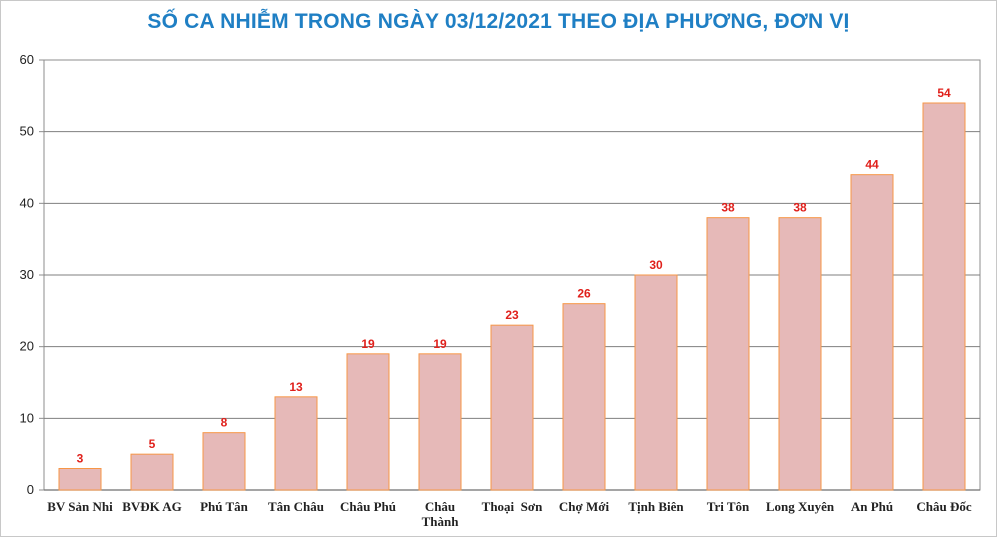 Image resolution: width=997 pixels, height=537 pixels. What do you see at coordinates (224, 423) in the screenshot?
I see `data-label: 8` at bounding box center [224, 423].